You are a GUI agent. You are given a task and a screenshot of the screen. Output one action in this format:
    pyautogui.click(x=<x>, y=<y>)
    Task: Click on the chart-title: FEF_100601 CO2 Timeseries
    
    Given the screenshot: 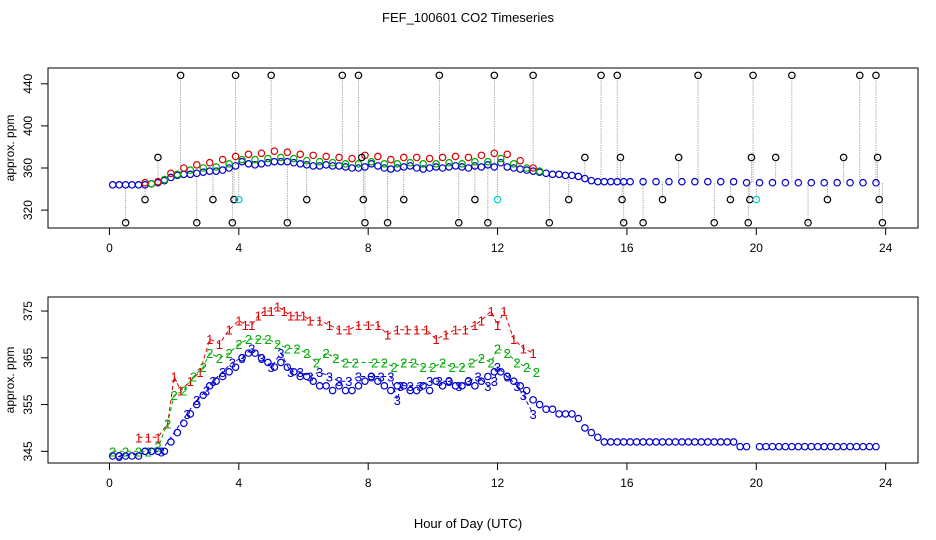 What is the action you would take?
    pyautogui.click(x=468, y=17)
    